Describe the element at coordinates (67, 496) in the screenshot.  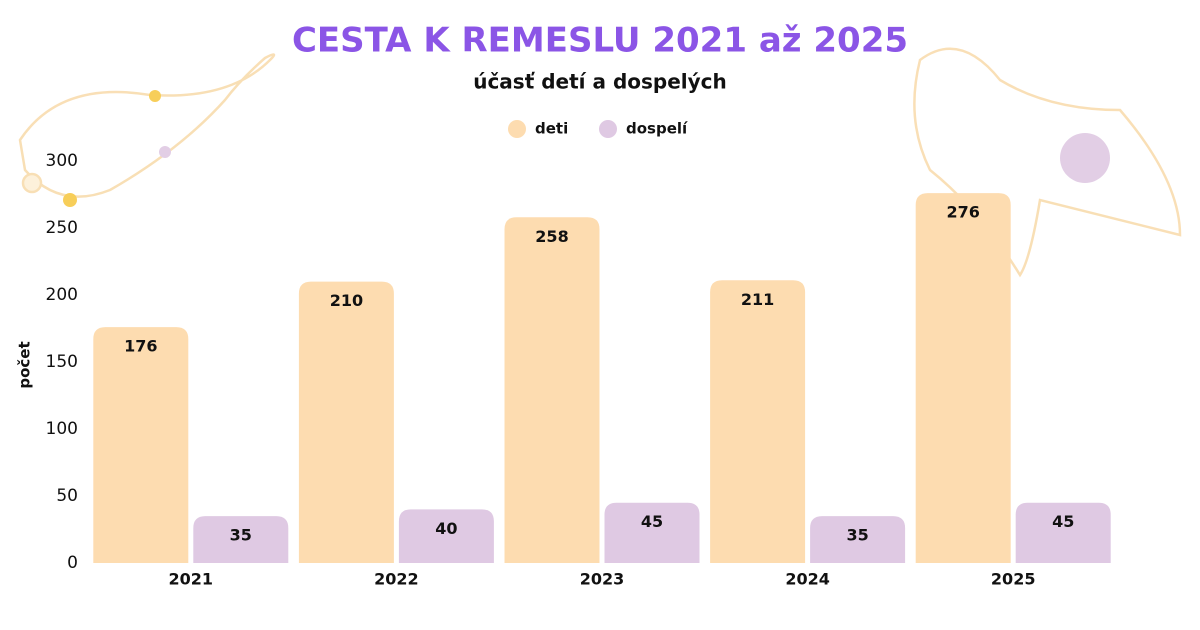
I see `y-tick-label: 50` at that location.